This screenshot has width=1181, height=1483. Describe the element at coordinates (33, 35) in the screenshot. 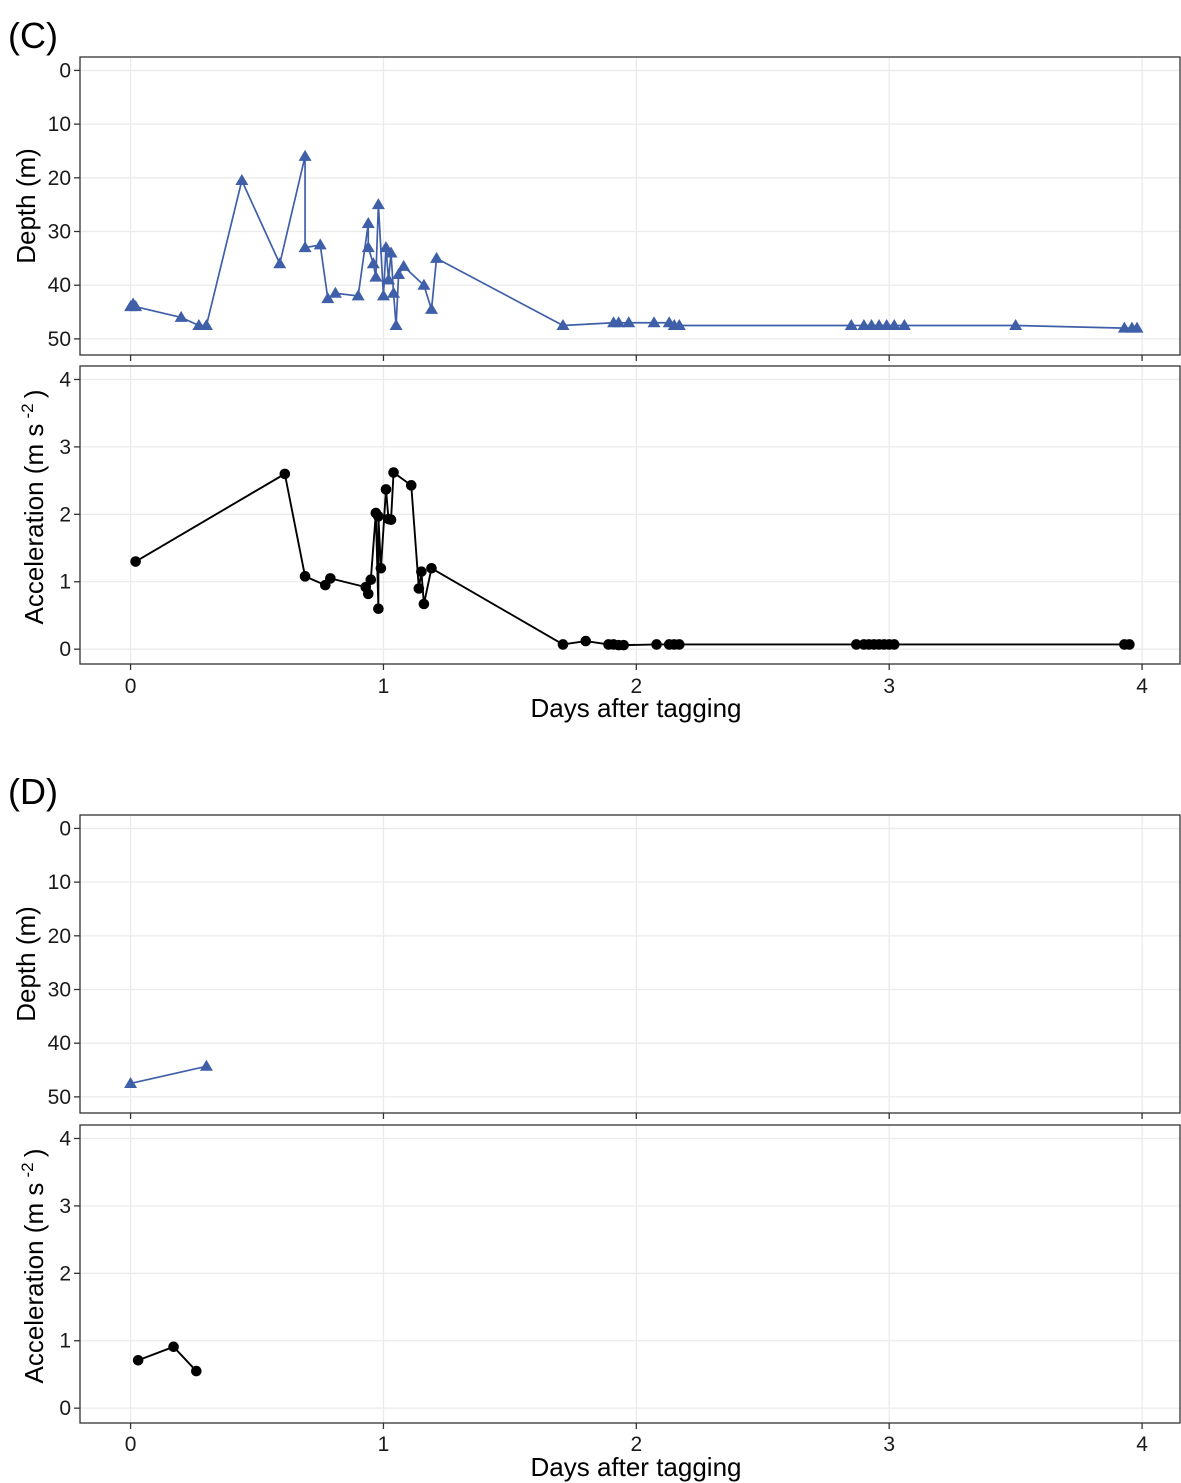

I see `panel-label: (C)` at that location.